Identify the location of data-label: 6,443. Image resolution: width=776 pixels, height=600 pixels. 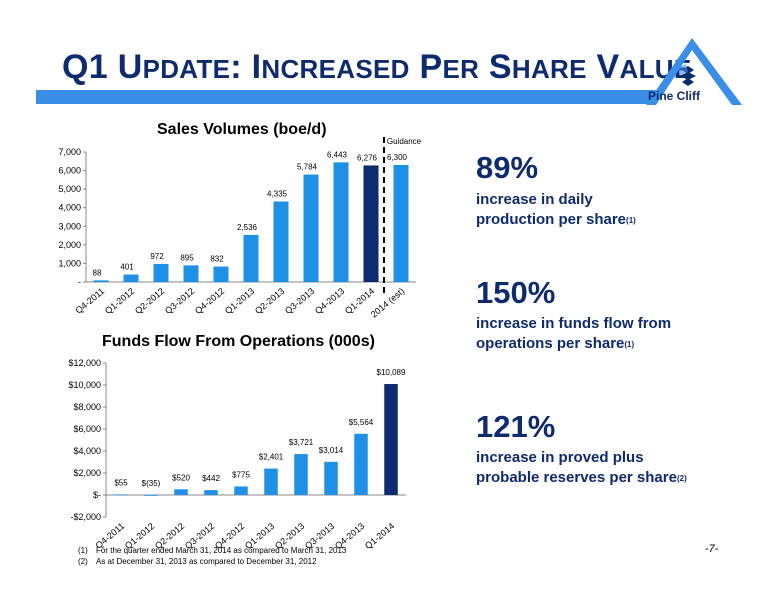
(337, 154).